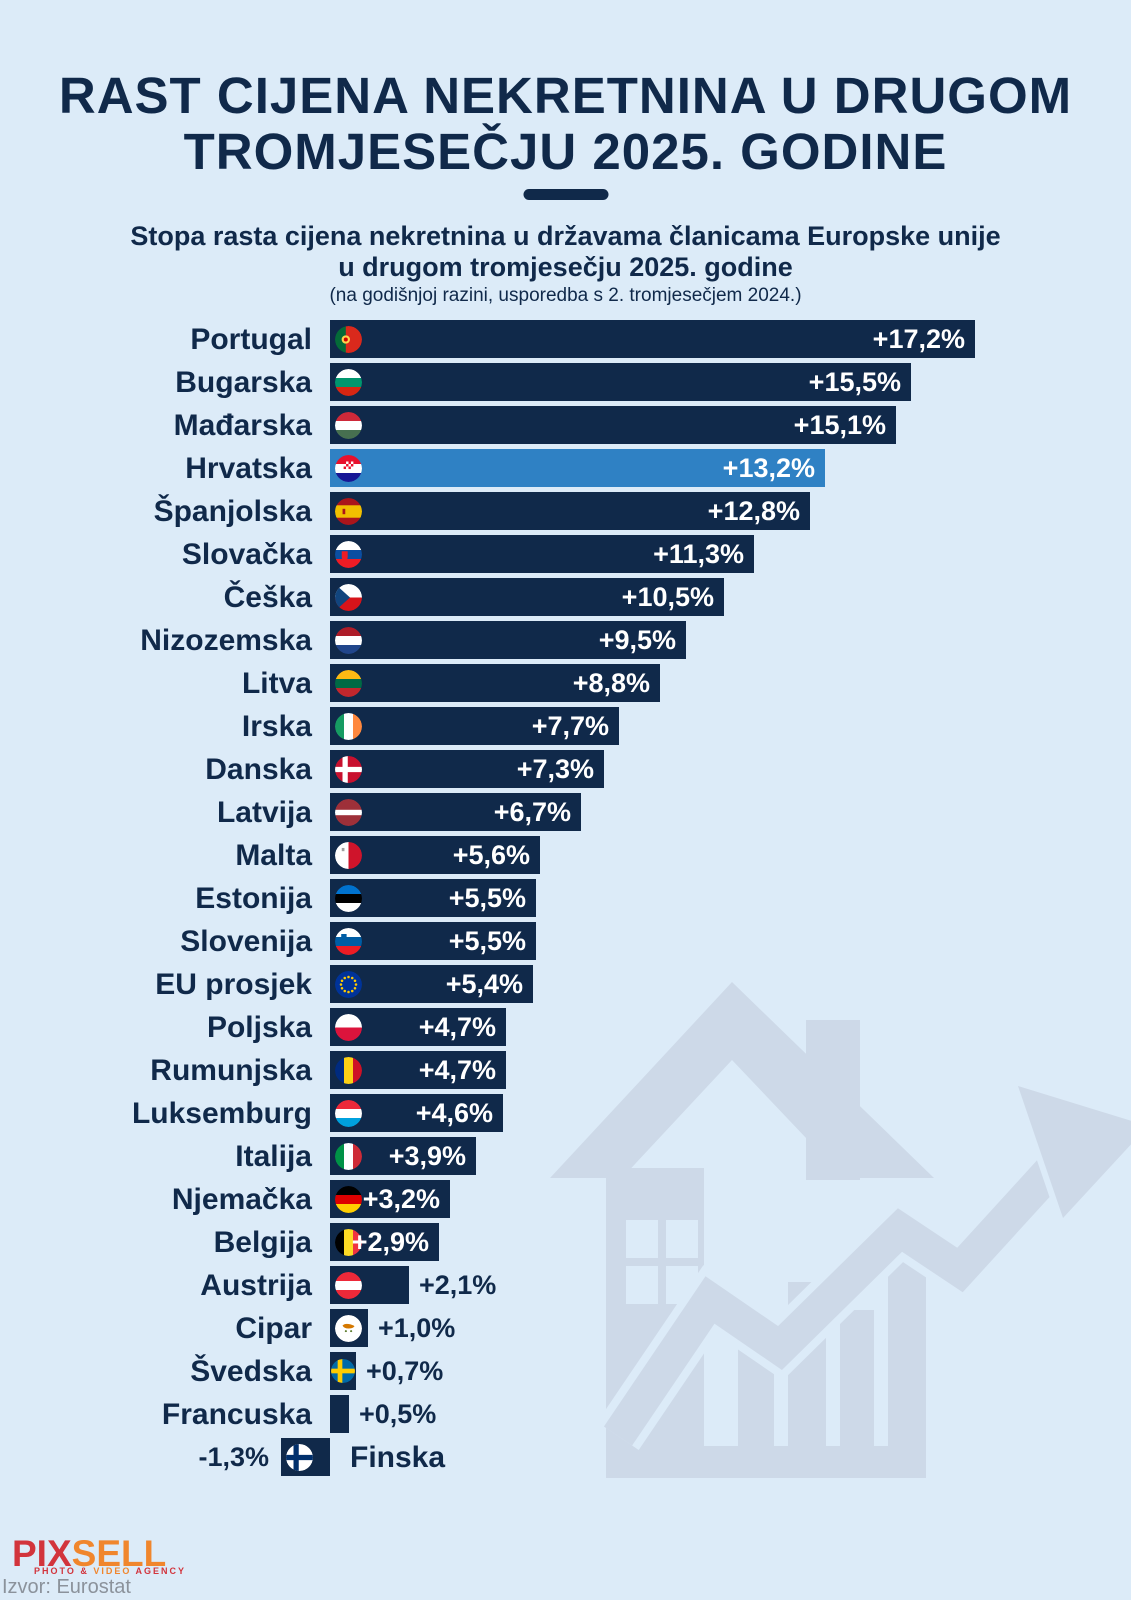  What do you see at coordinates (577, 468) in the screenshot?
I see `bar-hrvatska` at bounding box center [577, 468].